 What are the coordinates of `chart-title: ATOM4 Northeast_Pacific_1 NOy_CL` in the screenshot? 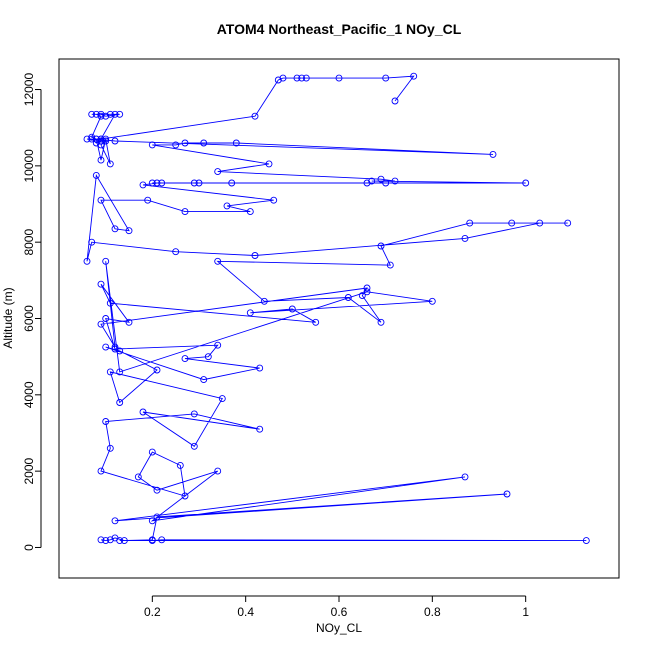 It's located at (339, 29).